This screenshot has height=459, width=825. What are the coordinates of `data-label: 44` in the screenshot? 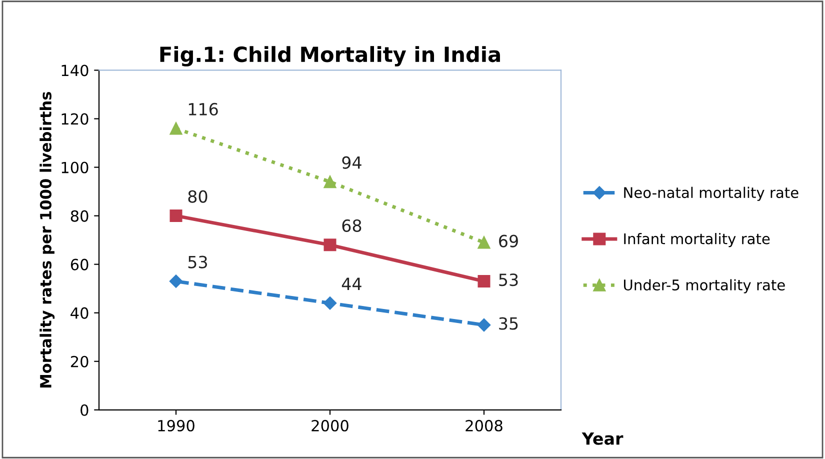 It's located at (352, 284).